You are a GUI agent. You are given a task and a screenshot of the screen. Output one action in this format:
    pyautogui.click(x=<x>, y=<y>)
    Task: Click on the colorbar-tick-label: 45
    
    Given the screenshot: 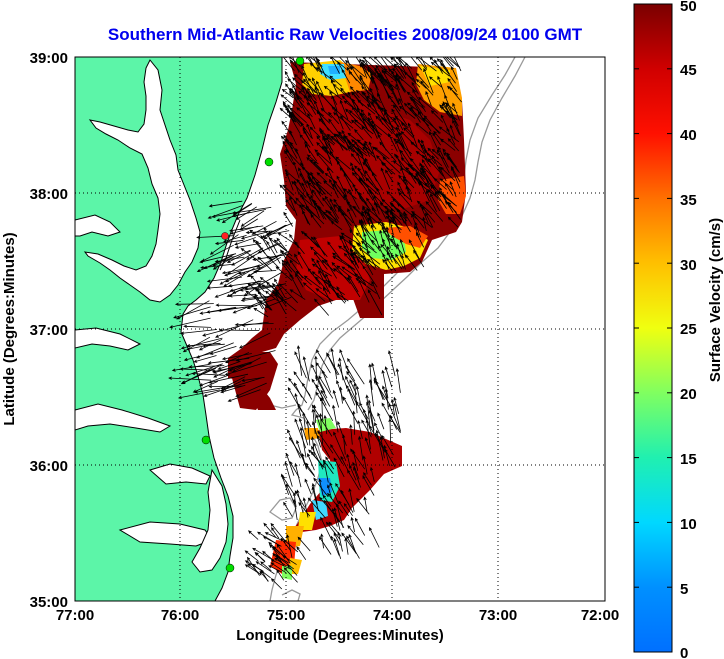 What is the action you would take?
    pyautogui.click(x=688, y=70)
    